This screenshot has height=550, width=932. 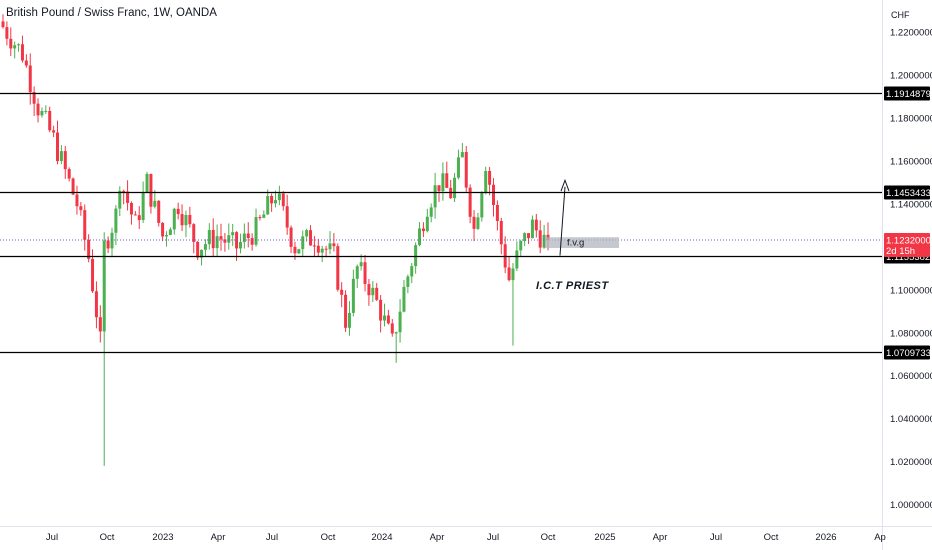 I want to click on projection-arrowhead, so click(x=565, y=185).